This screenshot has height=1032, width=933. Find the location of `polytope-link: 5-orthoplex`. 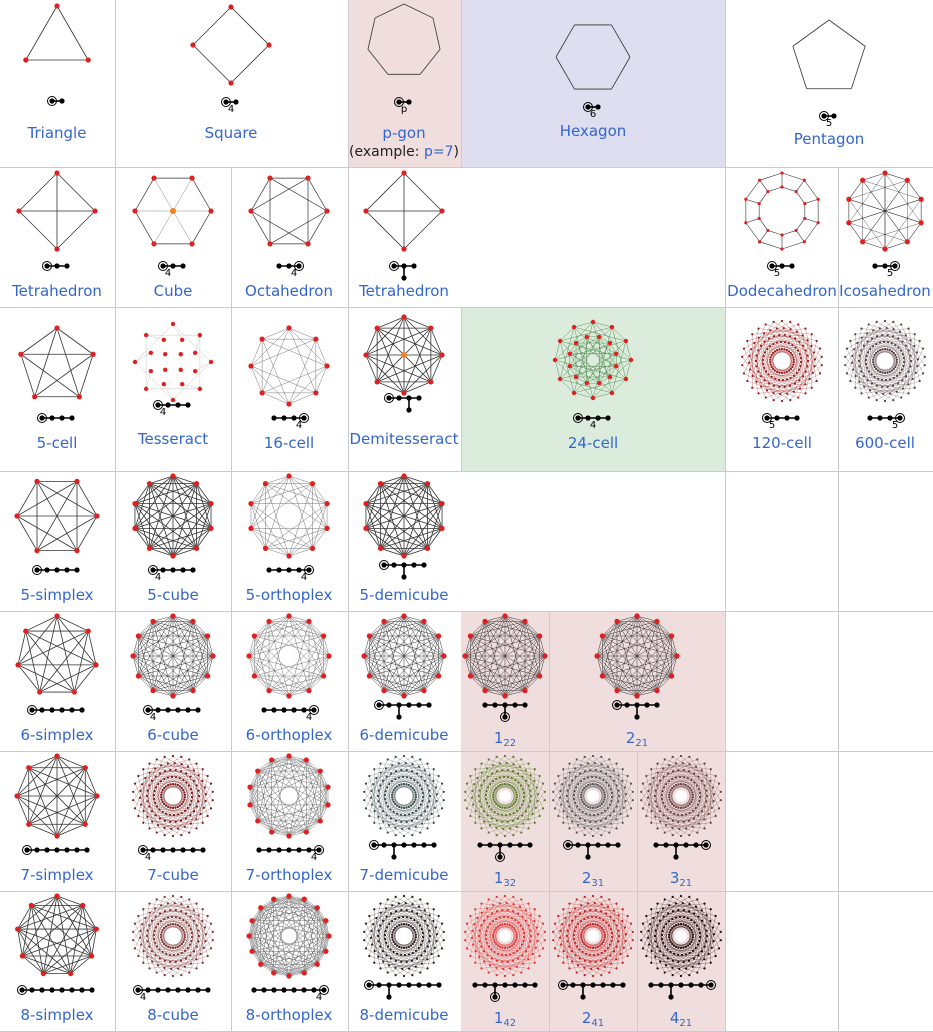

polytope-link: 5-orthoplex is located at coordinates (289, 595).